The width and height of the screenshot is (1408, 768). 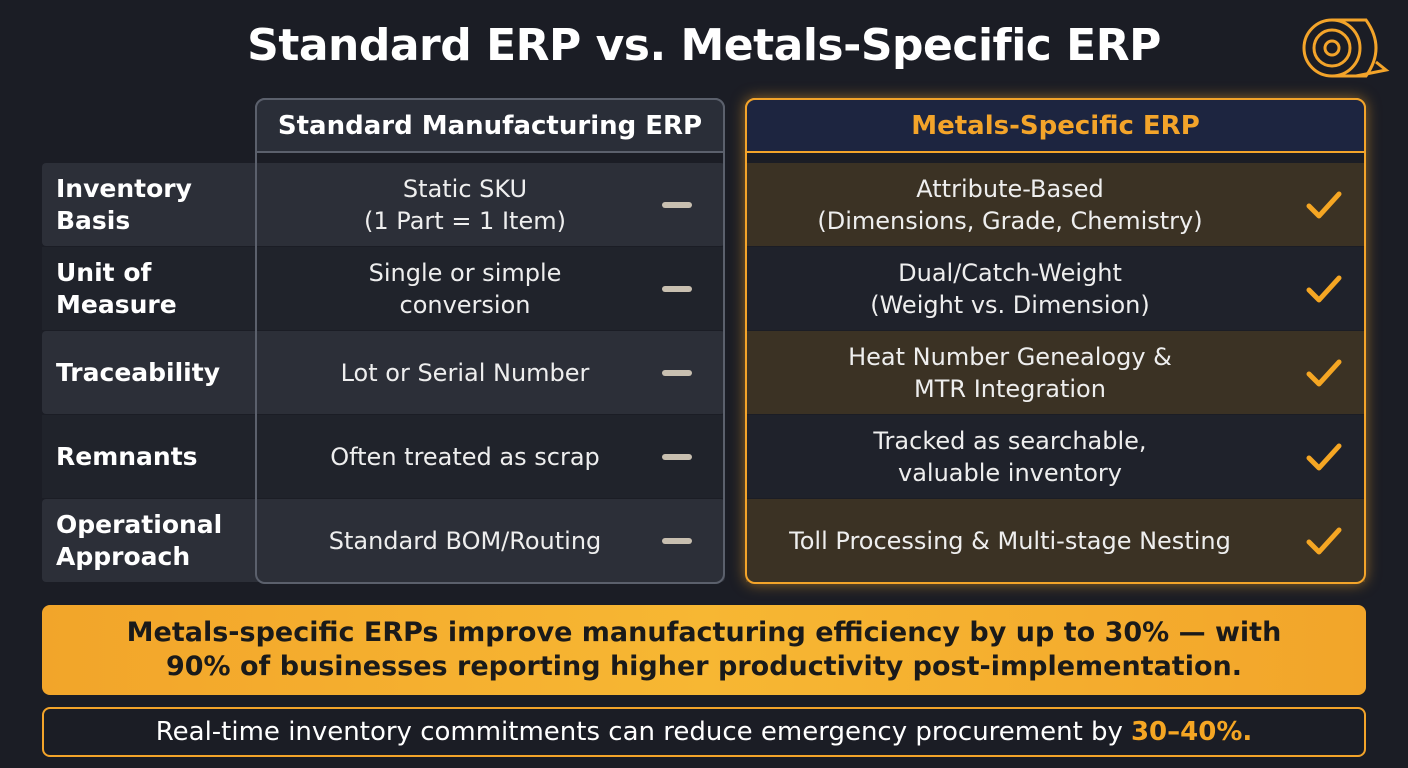 I want to click on row-label: Remnants, so click(x=148, y=457).